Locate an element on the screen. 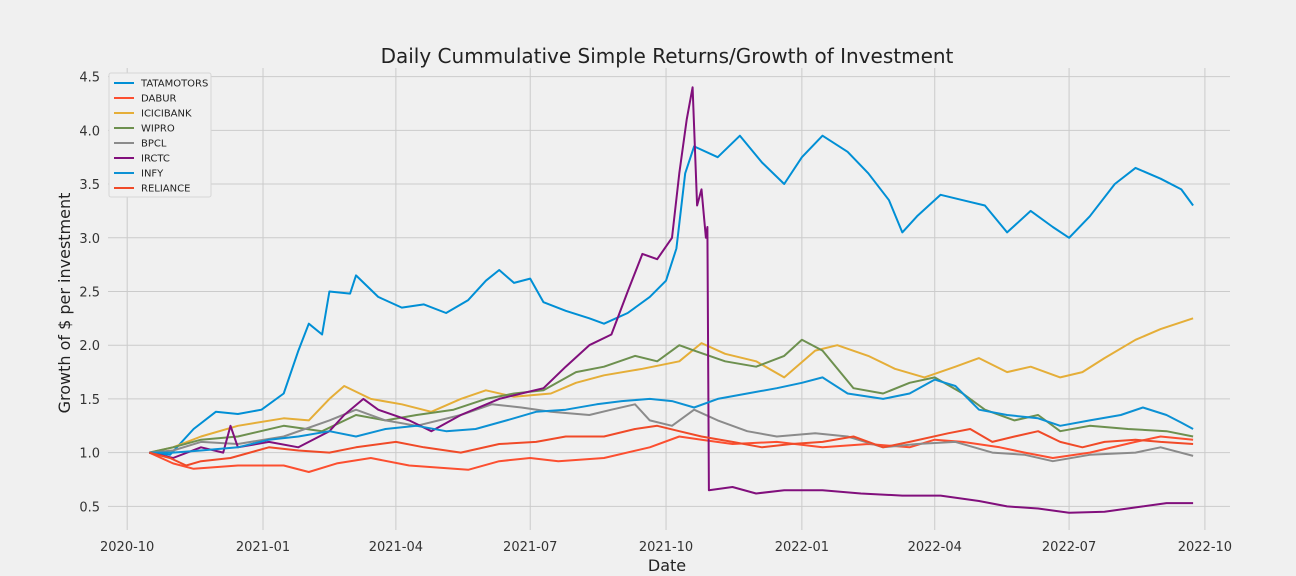 The image size is (1296, 576). y-tick-label: 3.0 is located at coordinates (89, 239).